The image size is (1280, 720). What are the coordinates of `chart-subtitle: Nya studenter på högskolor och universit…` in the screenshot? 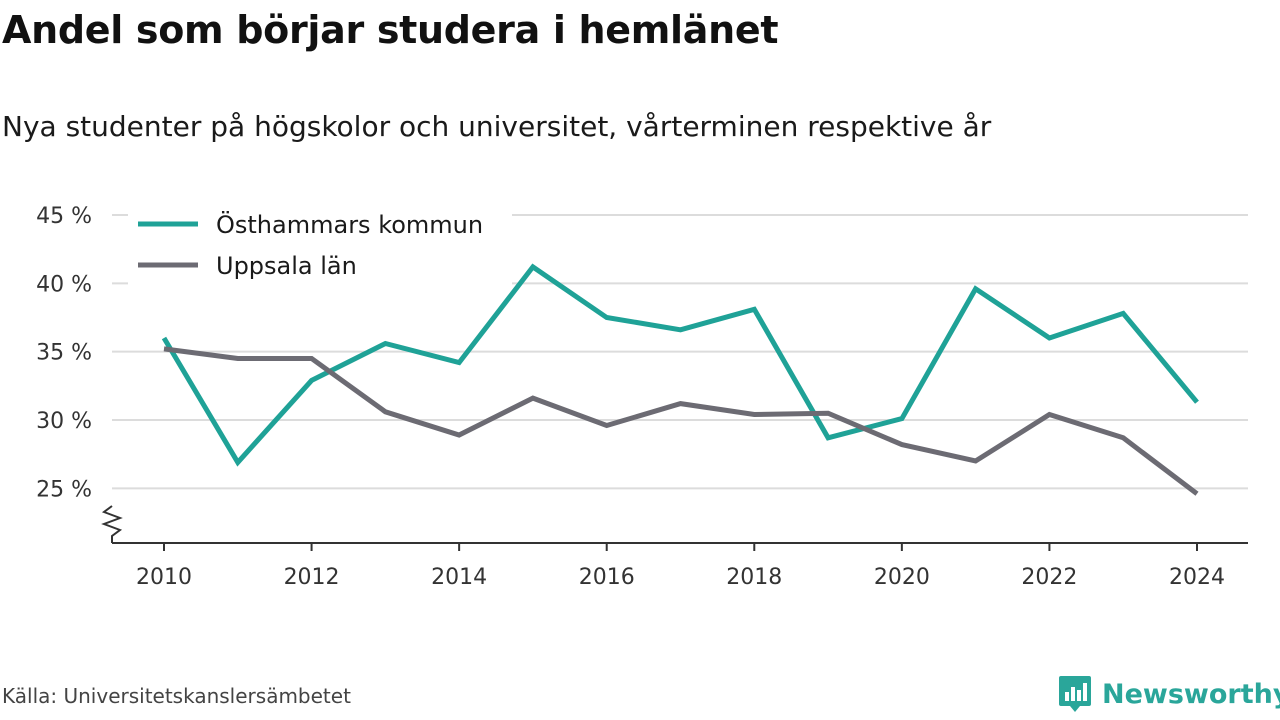 It's located at (497, 126).